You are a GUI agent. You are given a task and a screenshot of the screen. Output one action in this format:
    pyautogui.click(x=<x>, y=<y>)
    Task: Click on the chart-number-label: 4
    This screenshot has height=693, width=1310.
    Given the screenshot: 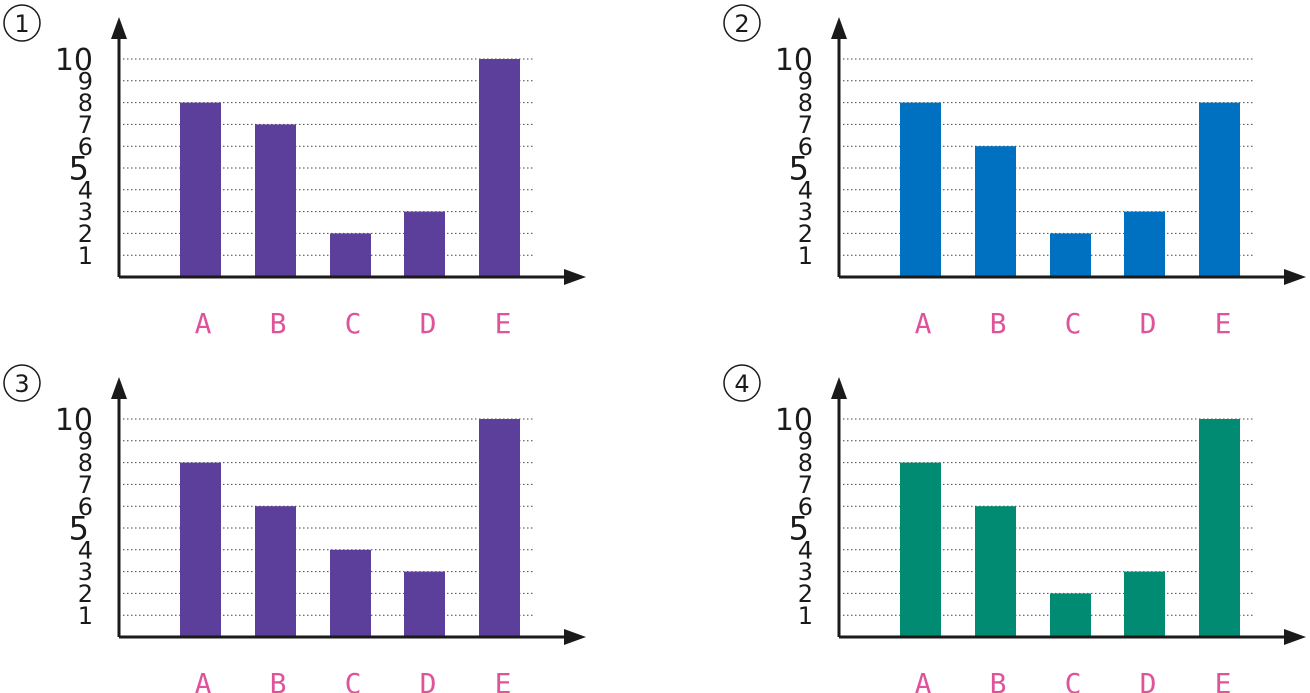 What is the action you would take?
    pyautogui.click(x=741, y=384)
    